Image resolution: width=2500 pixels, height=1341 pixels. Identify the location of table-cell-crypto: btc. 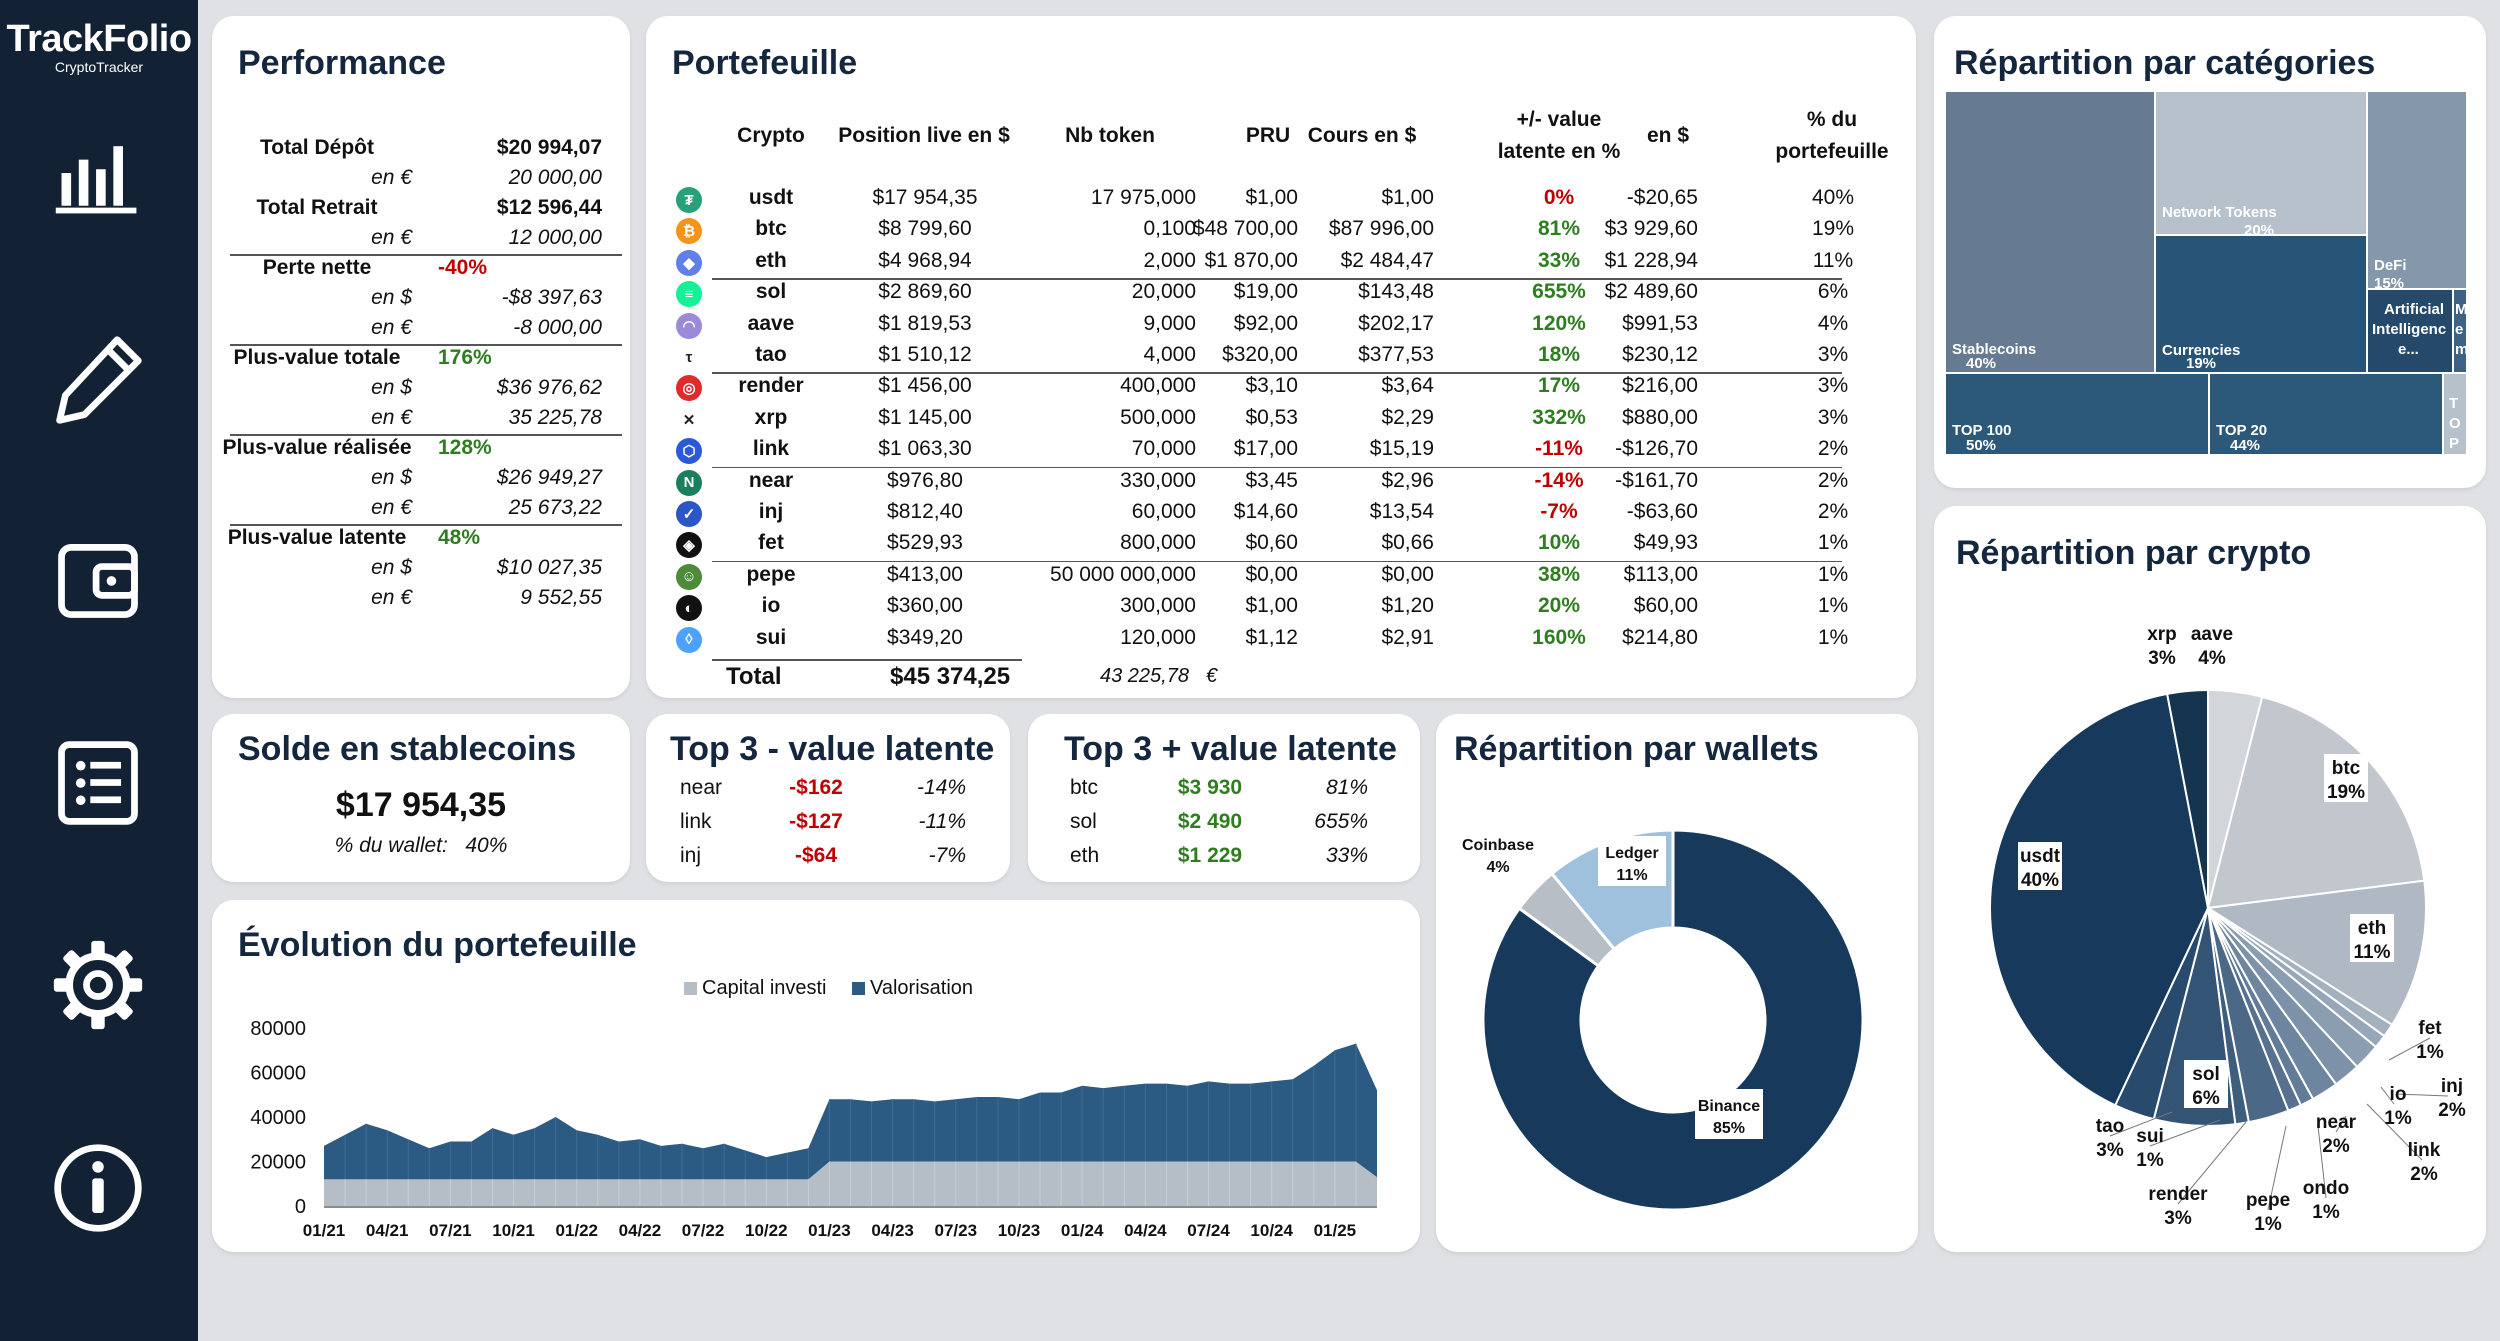
(771, 229).